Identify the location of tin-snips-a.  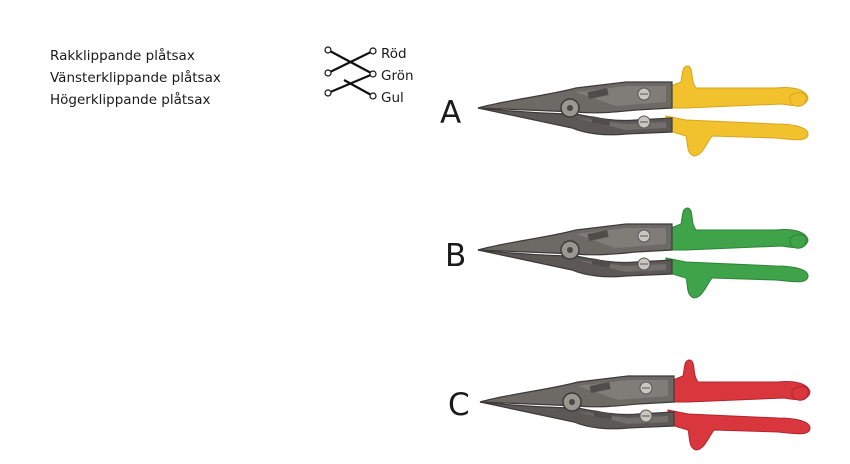
(643, 111).